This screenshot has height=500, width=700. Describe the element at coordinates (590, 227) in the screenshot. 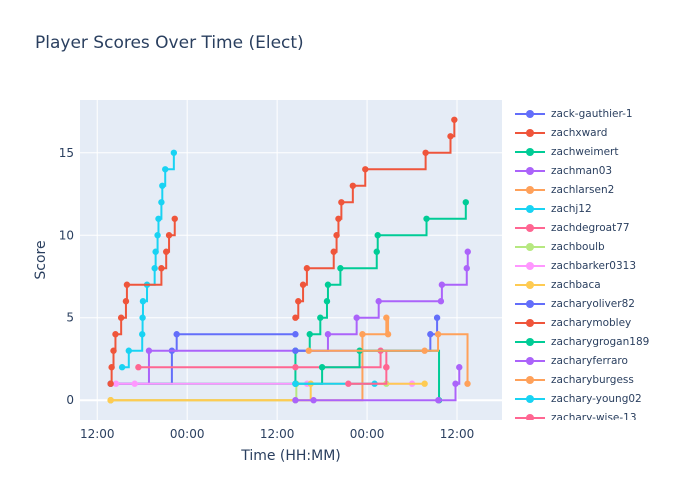

I see `legend-label: zachdegroat77` at that location.